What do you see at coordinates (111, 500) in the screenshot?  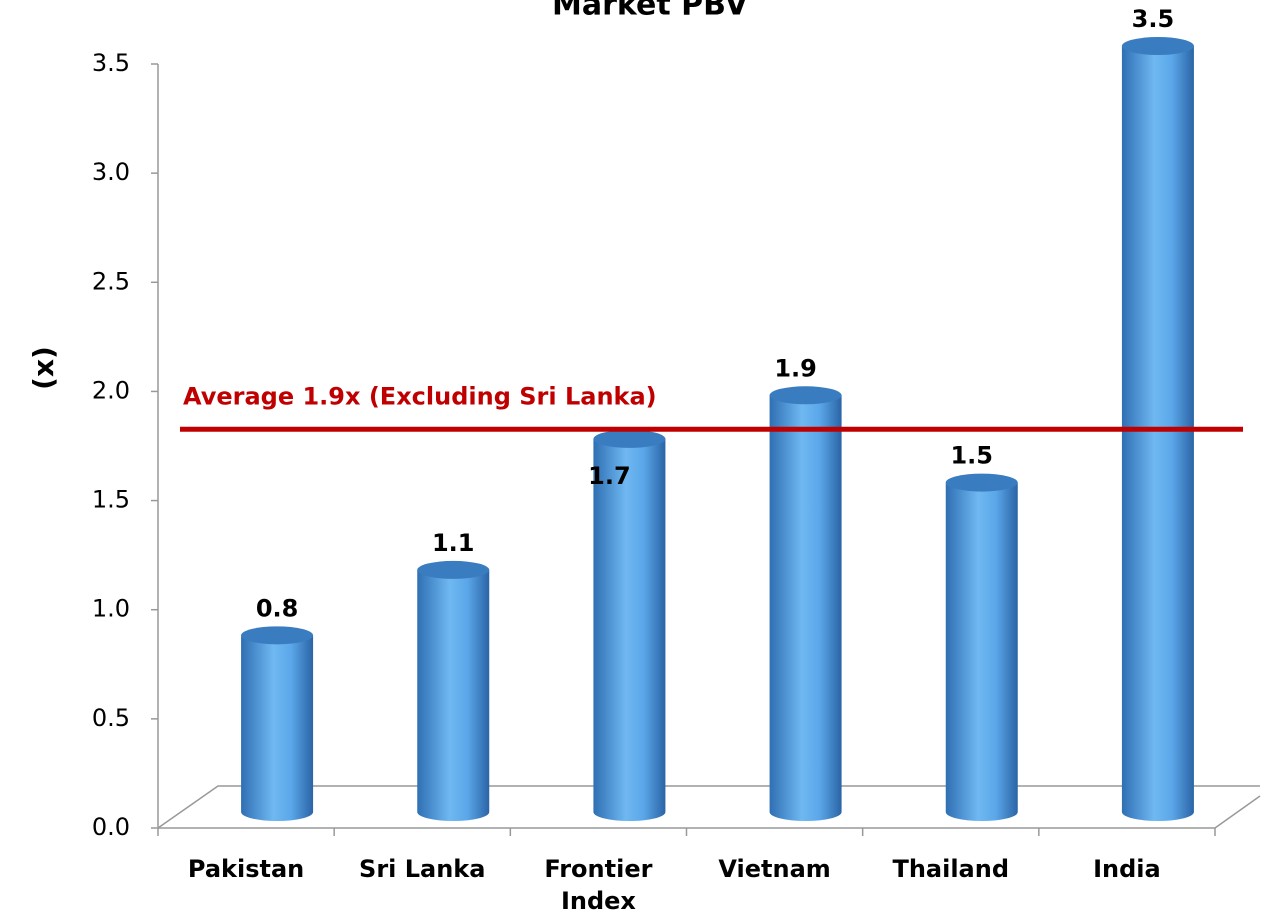 I see `y-tick-label: 1.5` at bounding box center [111, 500].